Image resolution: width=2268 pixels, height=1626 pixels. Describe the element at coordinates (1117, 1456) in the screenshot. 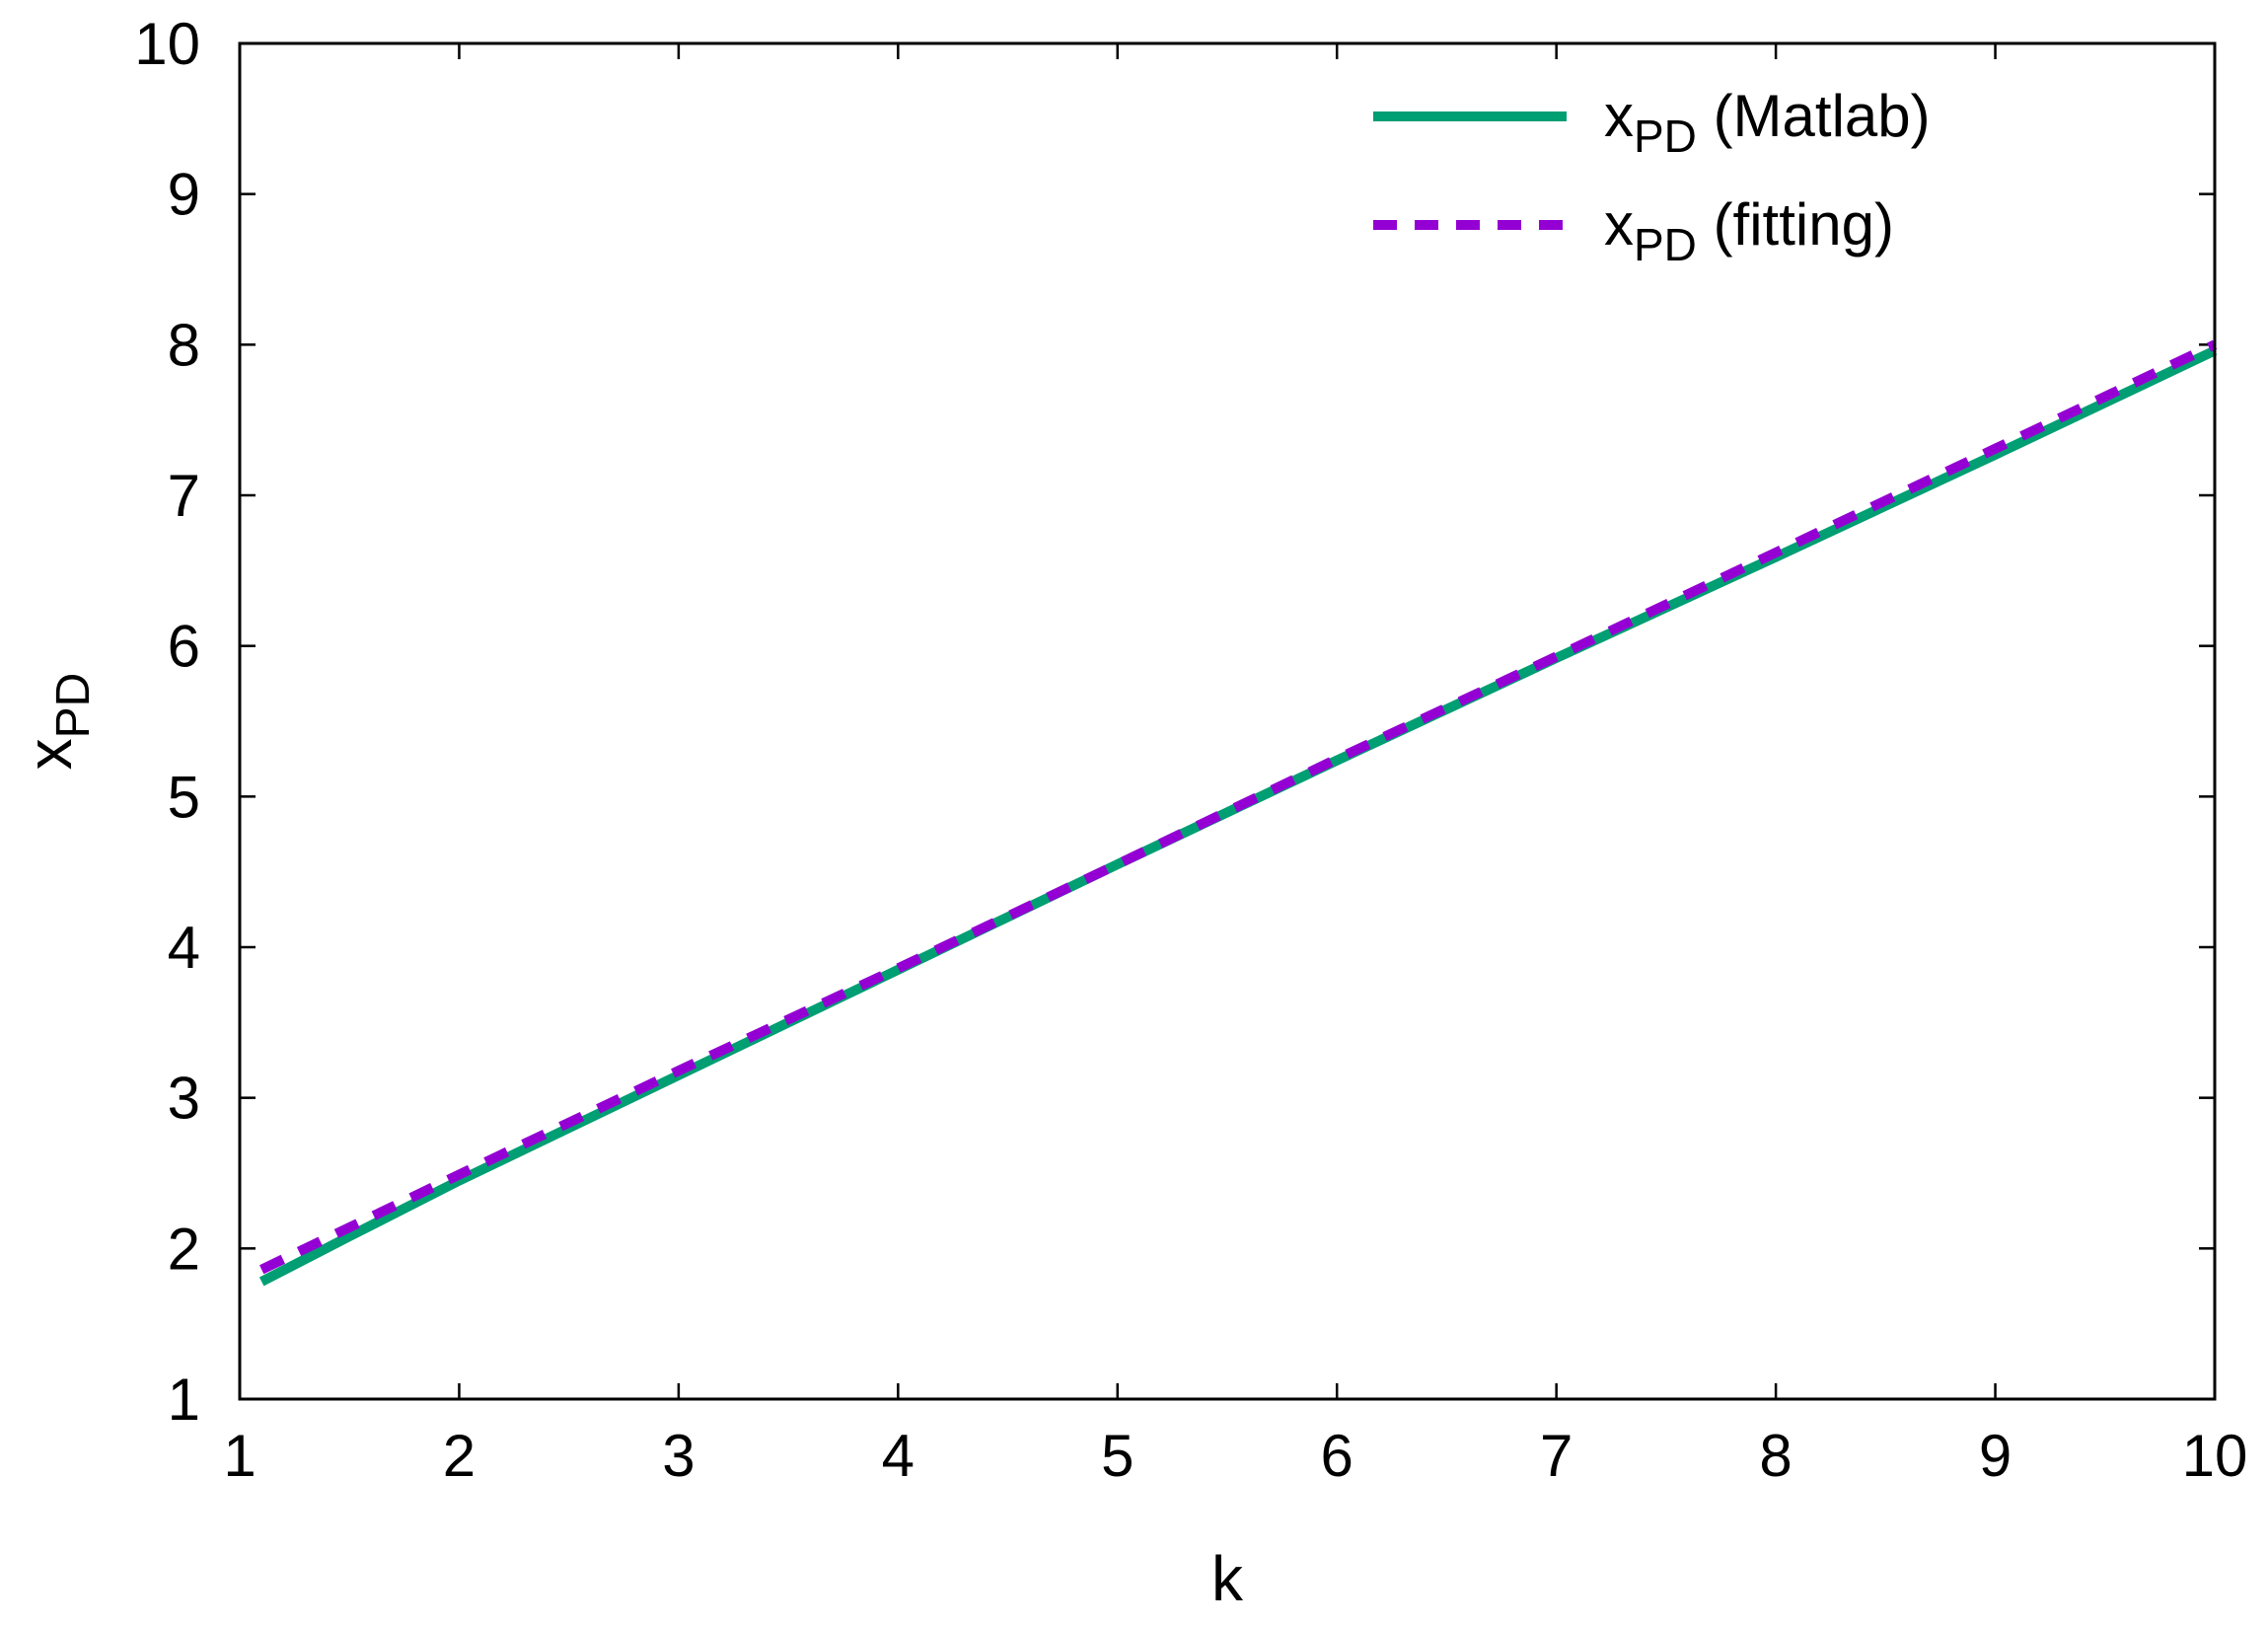

I see `x-tick-label: 5` at that location.